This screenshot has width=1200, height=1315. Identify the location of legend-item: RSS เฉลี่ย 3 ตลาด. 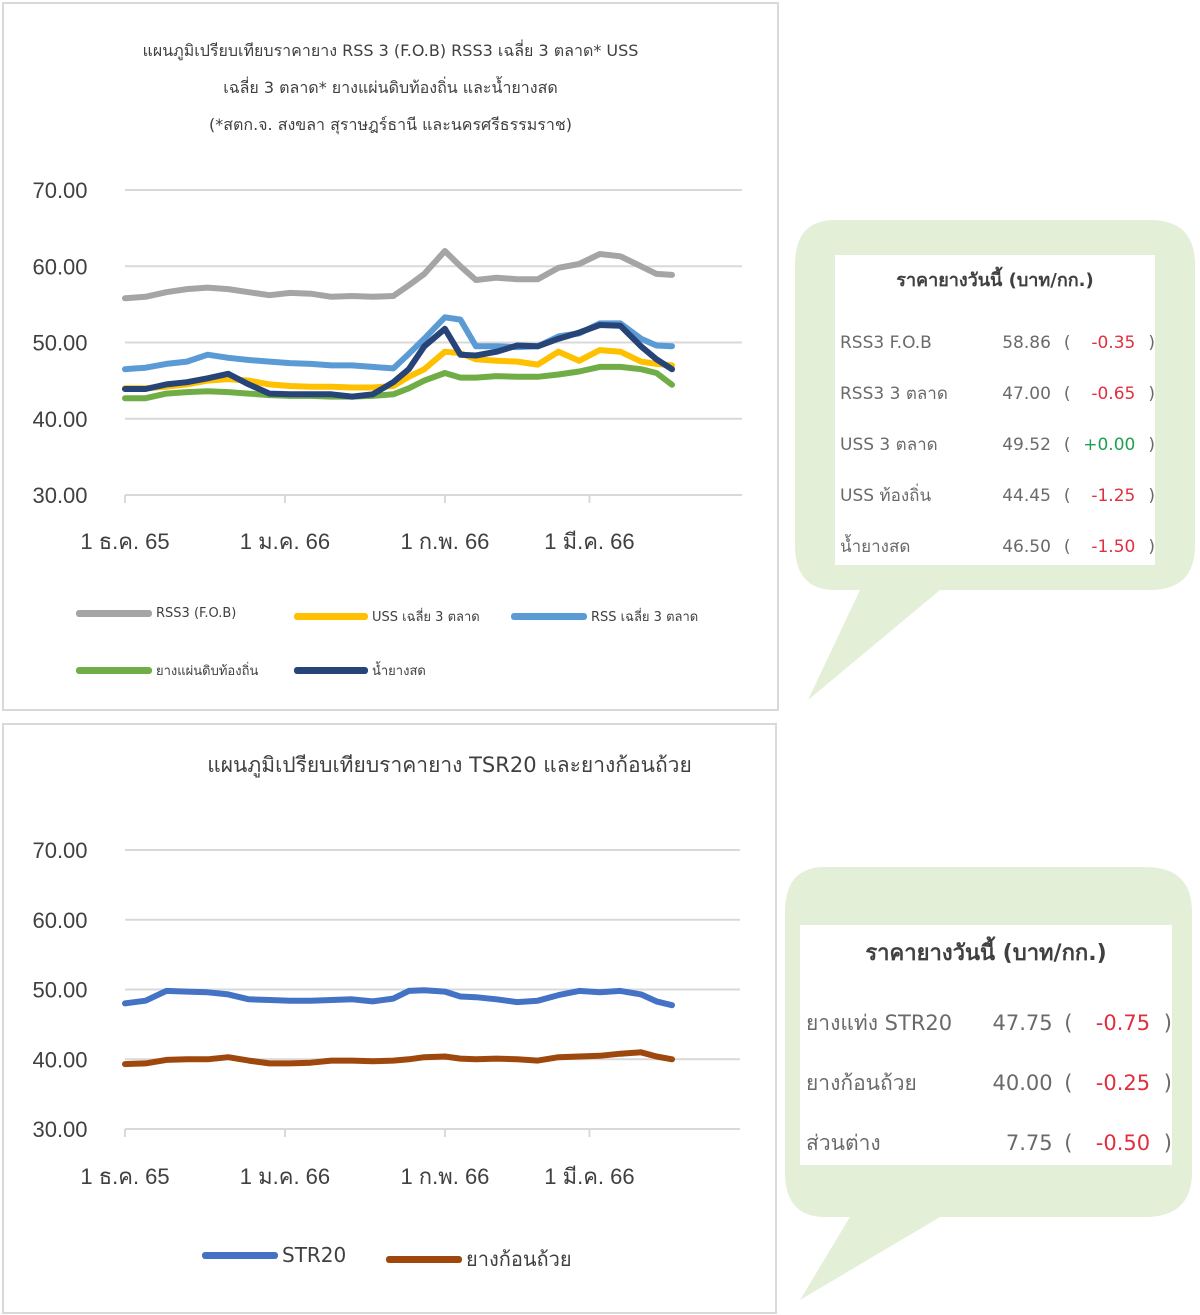
(604, 616).